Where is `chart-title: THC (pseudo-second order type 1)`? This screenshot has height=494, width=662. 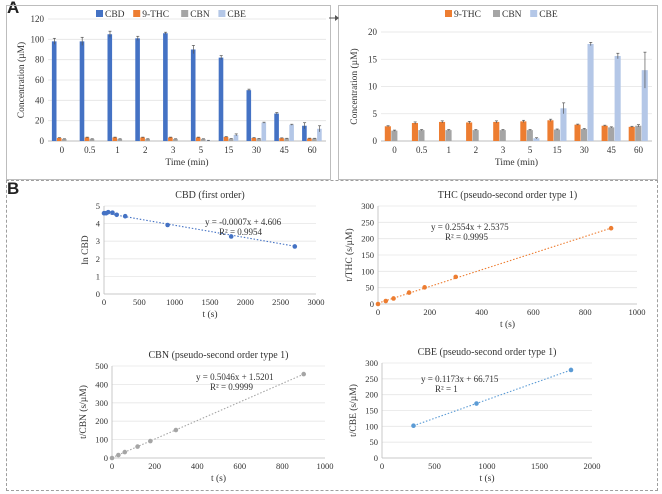
chart-title: THC (pseudo-second order type 1) is located at coordinates (507, 195).